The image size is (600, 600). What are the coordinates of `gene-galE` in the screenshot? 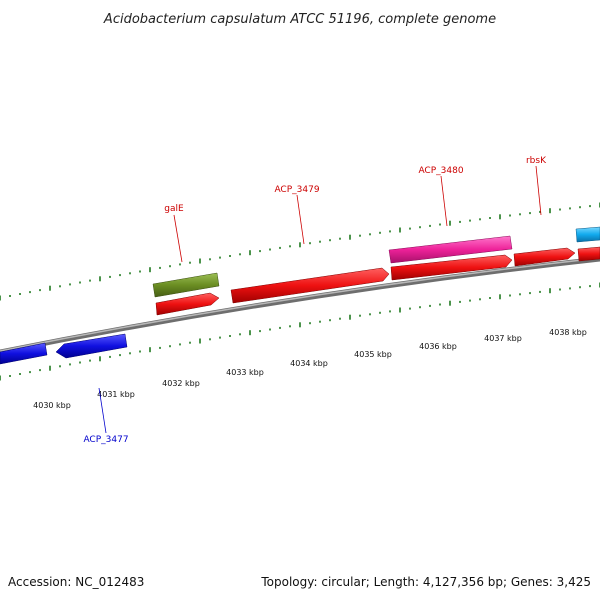 It's located at (186, 285).